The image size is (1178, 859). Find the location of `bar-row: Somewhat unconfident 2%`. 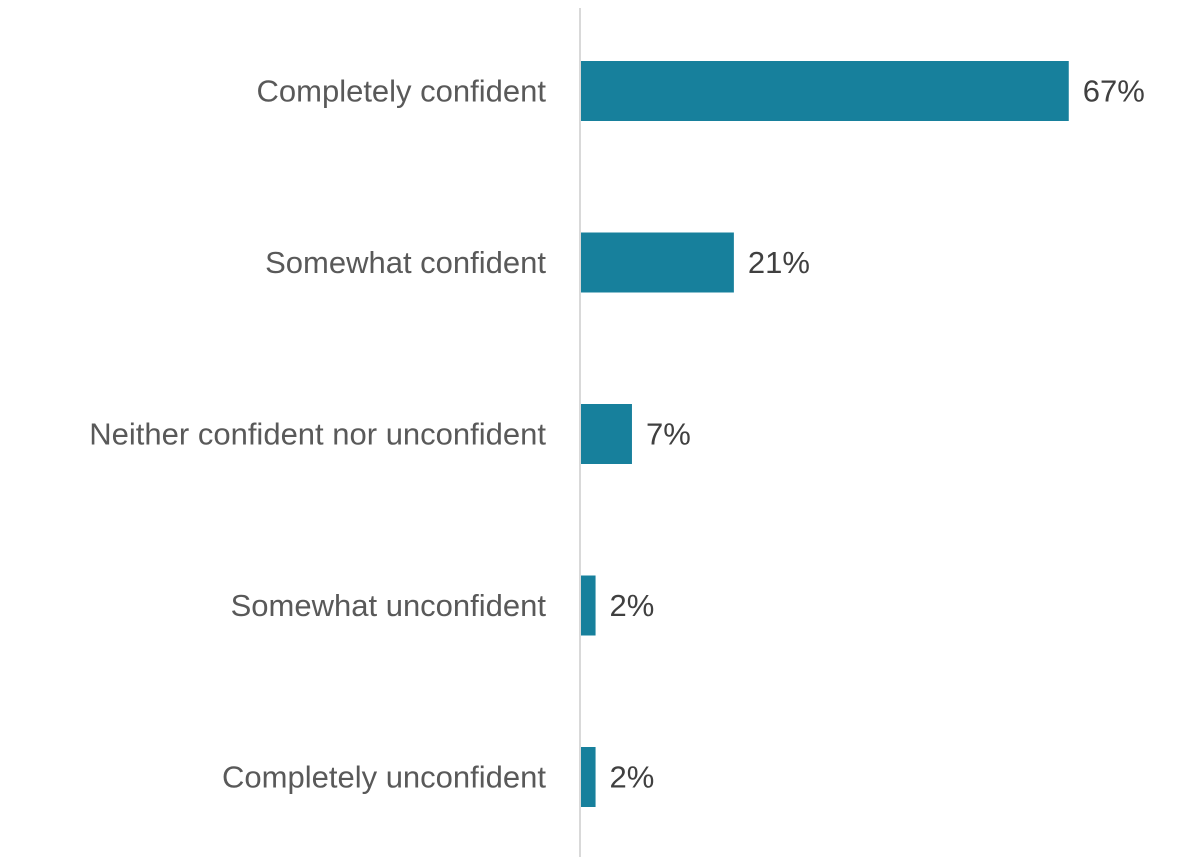

bar-row: Somewhat unconfident 2% is located at coordinates (443, 605).